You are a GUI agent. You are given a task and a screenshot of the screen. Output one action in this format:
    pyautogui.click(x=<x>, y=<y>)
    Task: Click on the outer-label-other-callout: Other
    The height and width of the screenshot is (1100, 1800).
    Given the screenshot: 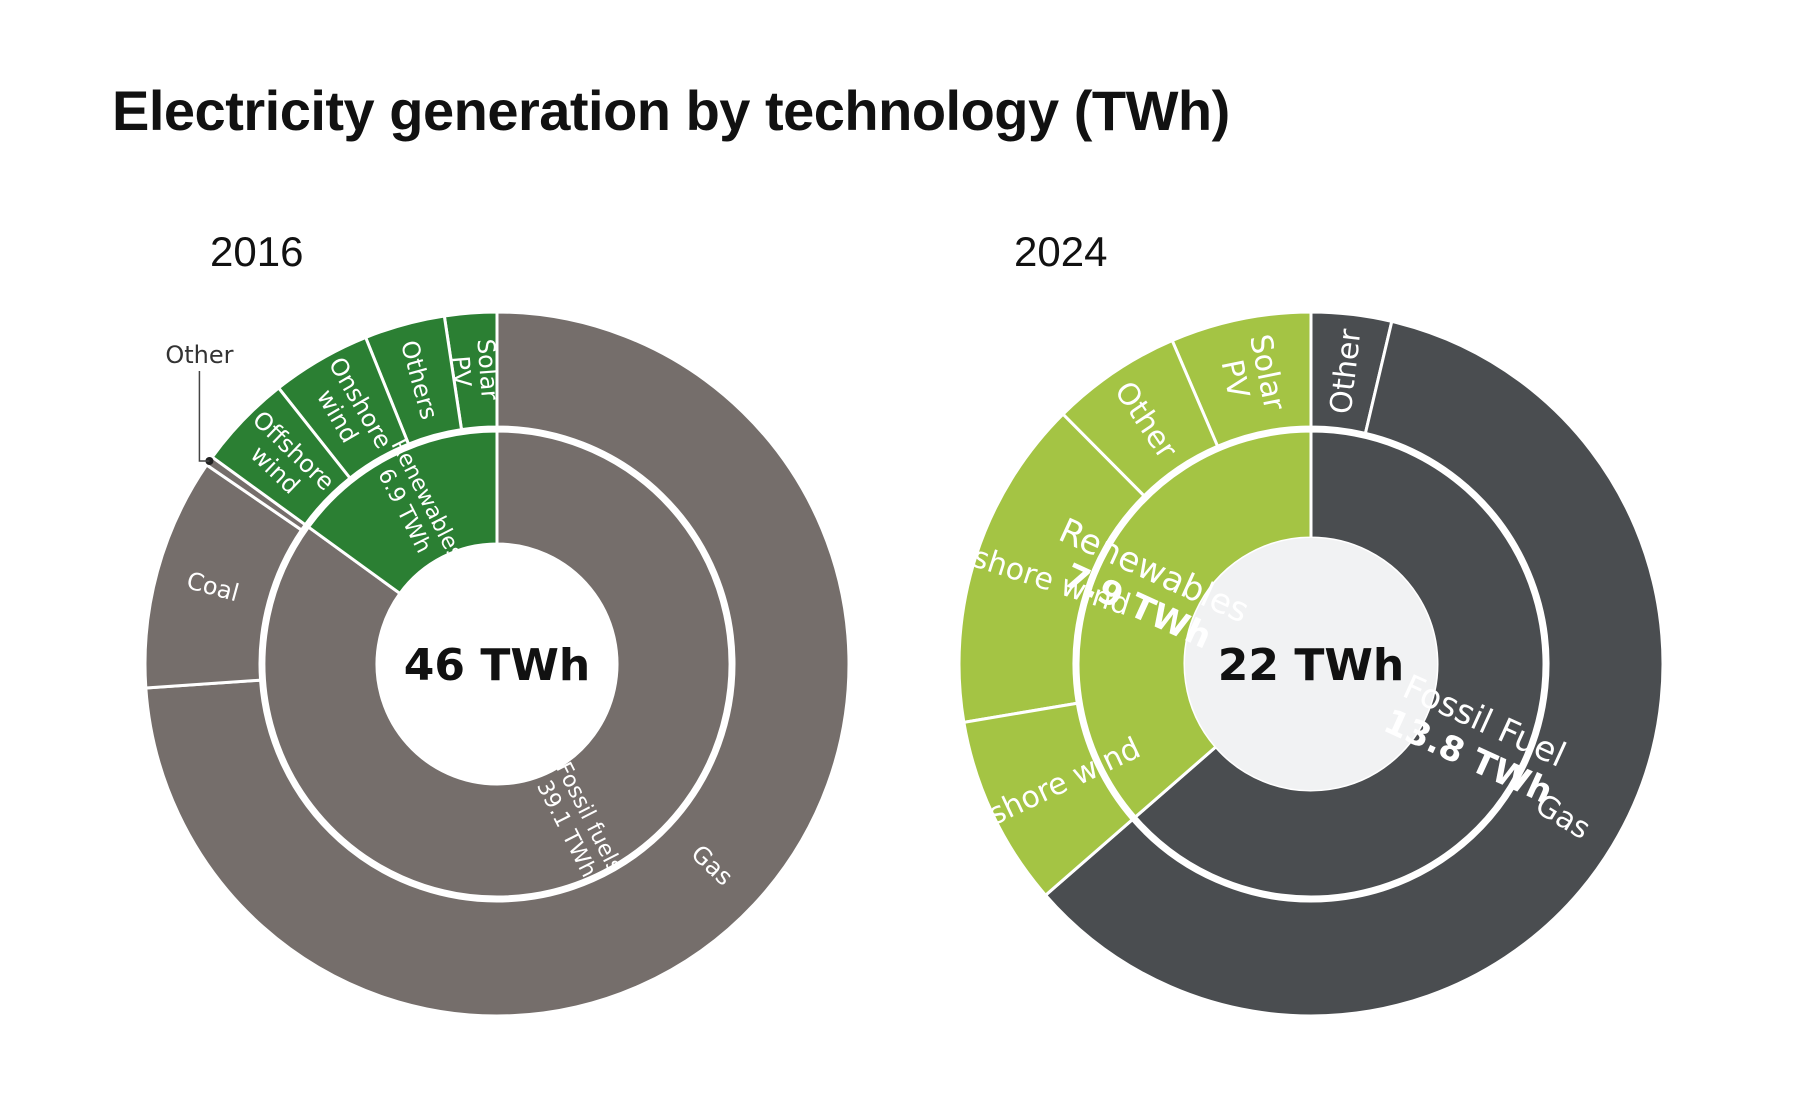 What is the action you would take?
    pyautogui.click(x=199, y=355)
    